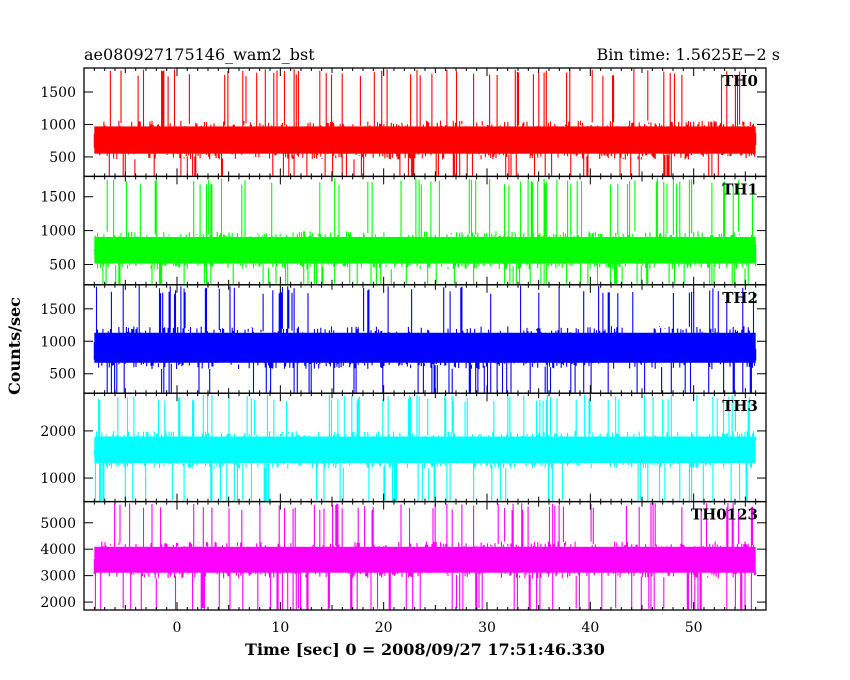 The height and width of the screenshot is (680, 850). I want to click on panel-label: TH1, so click(740, 189).